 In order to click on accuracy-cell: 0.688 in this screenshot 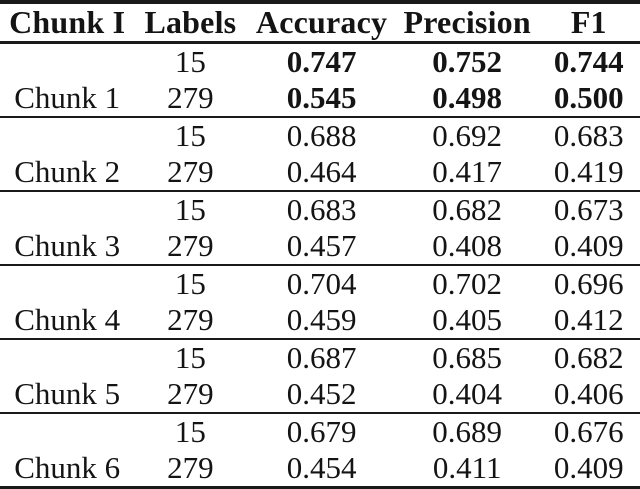, I will do `click(321, 135)`.